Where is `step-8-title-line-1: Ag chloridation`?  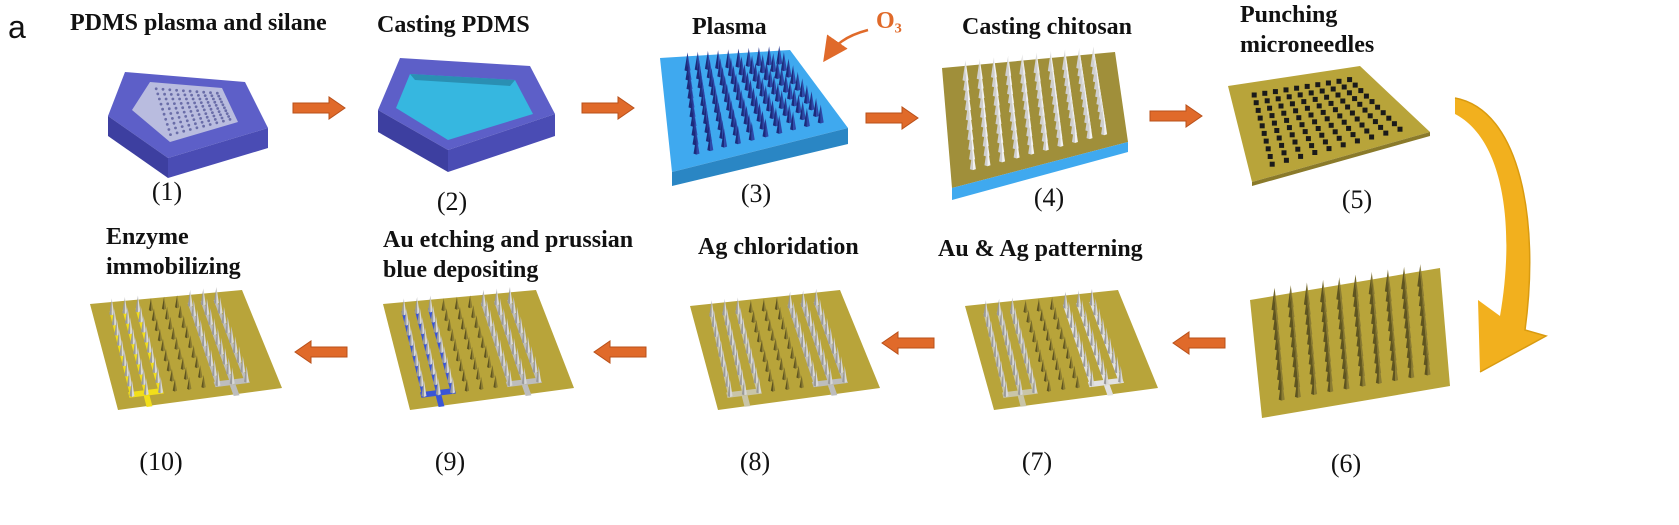
step-8-title-line-1: Ag chloridation is located at coordinates (778, 247).